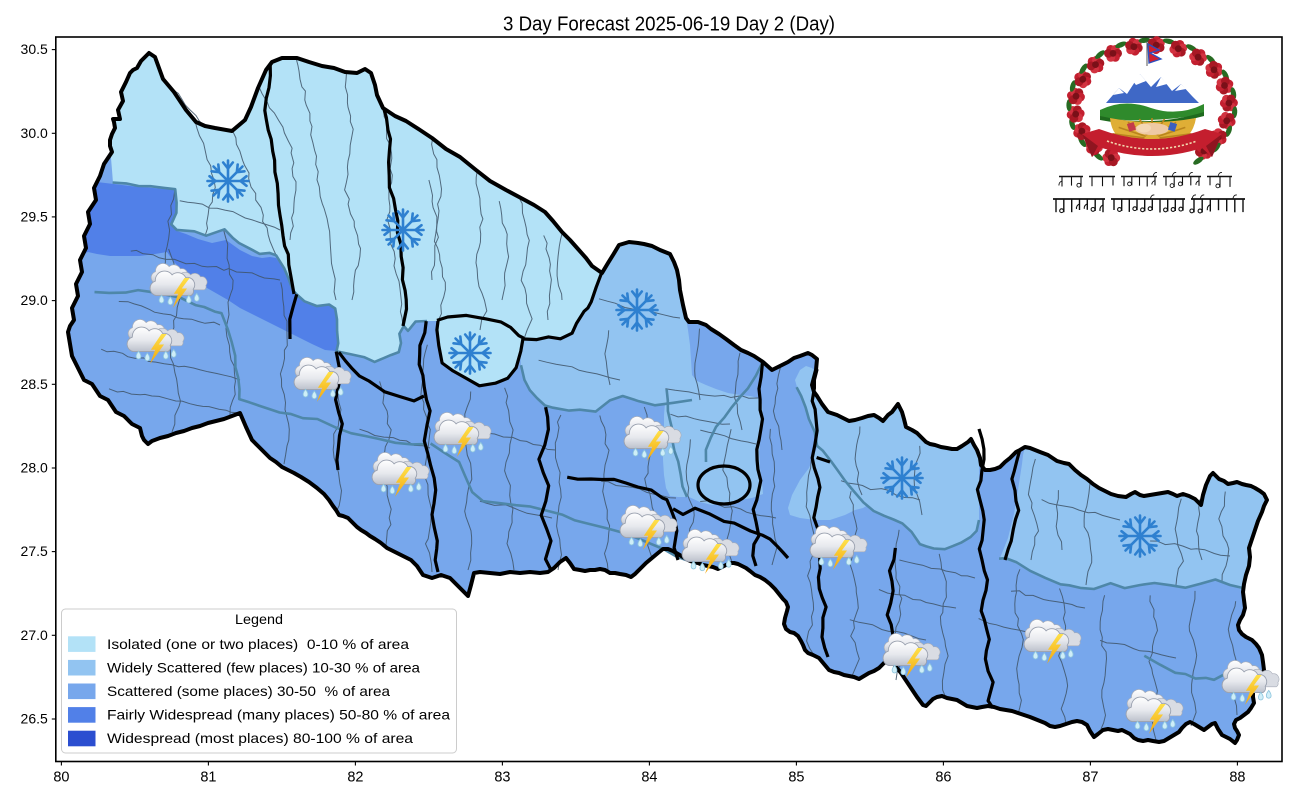  Describe the element at coordinates (61, 778) in the screenshot. I see `svg-text: 80` at that location.